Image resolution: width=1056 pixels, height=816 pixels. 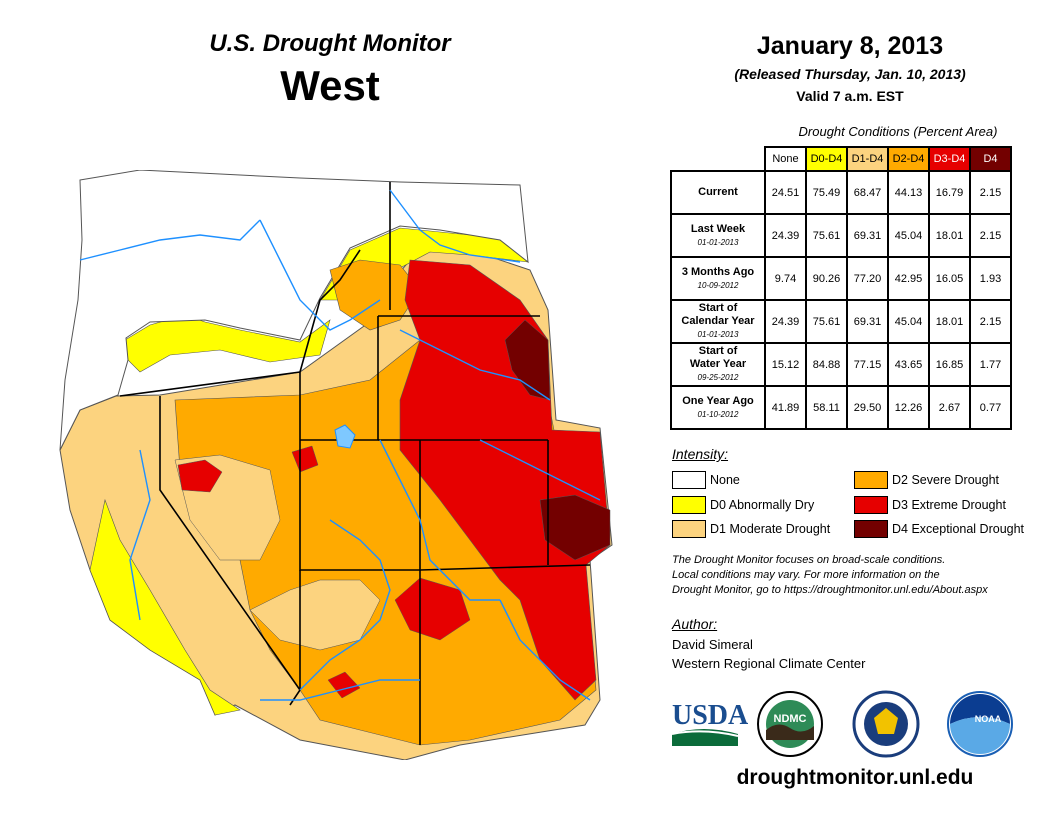 What do you see at coordinates (718, 364) in the screenshot?
I see `row-label: Start of Water Year 09-25-2012` at bounding box center [718, 364].